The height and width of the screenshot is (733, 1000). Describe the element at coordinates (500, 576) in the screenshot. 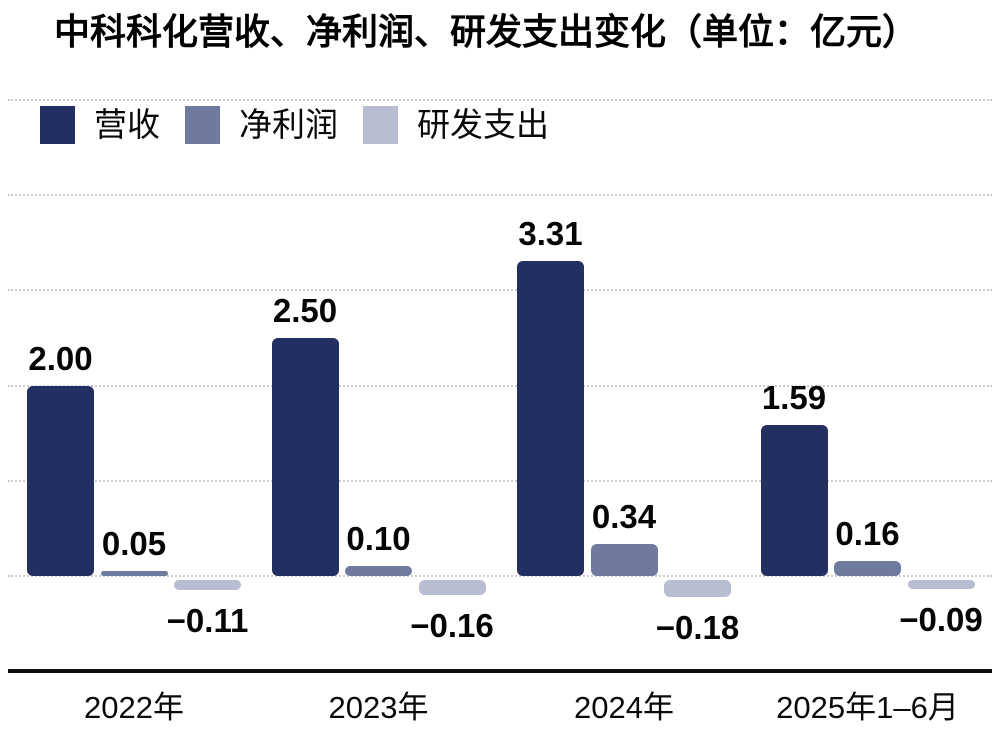

I see `gridline-y0` at that location.